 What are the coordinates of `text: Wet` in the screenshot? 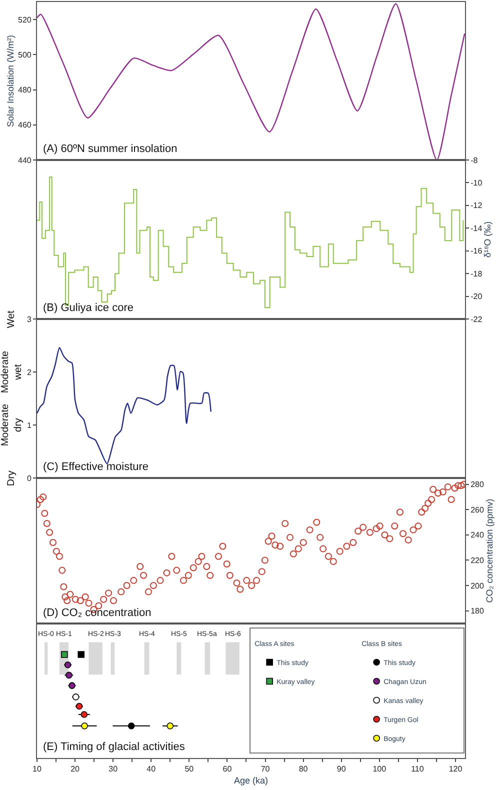 It's located at (12, 319).